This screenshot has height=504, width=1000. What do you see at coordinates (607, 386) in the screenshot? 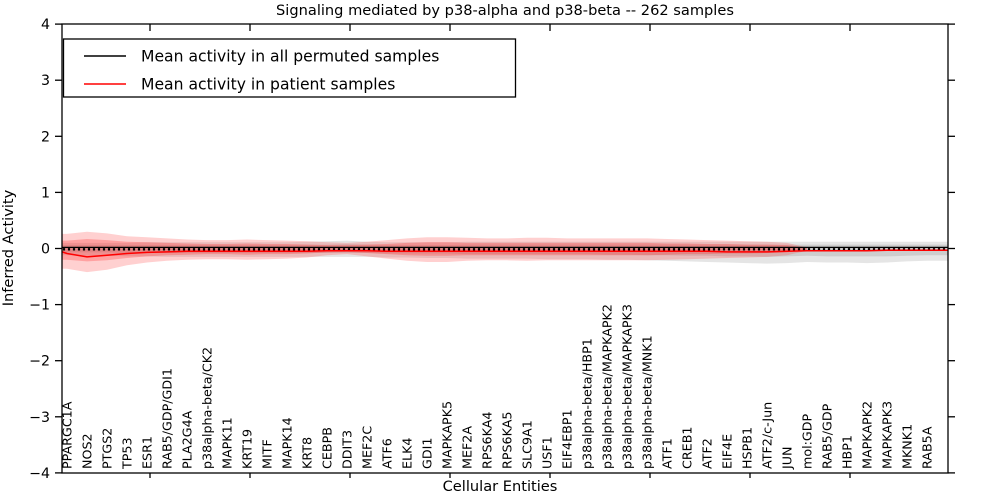
I see `x-category-label: p38alpha-beta/MAPKAPK2` at bounding box center [607, 386].